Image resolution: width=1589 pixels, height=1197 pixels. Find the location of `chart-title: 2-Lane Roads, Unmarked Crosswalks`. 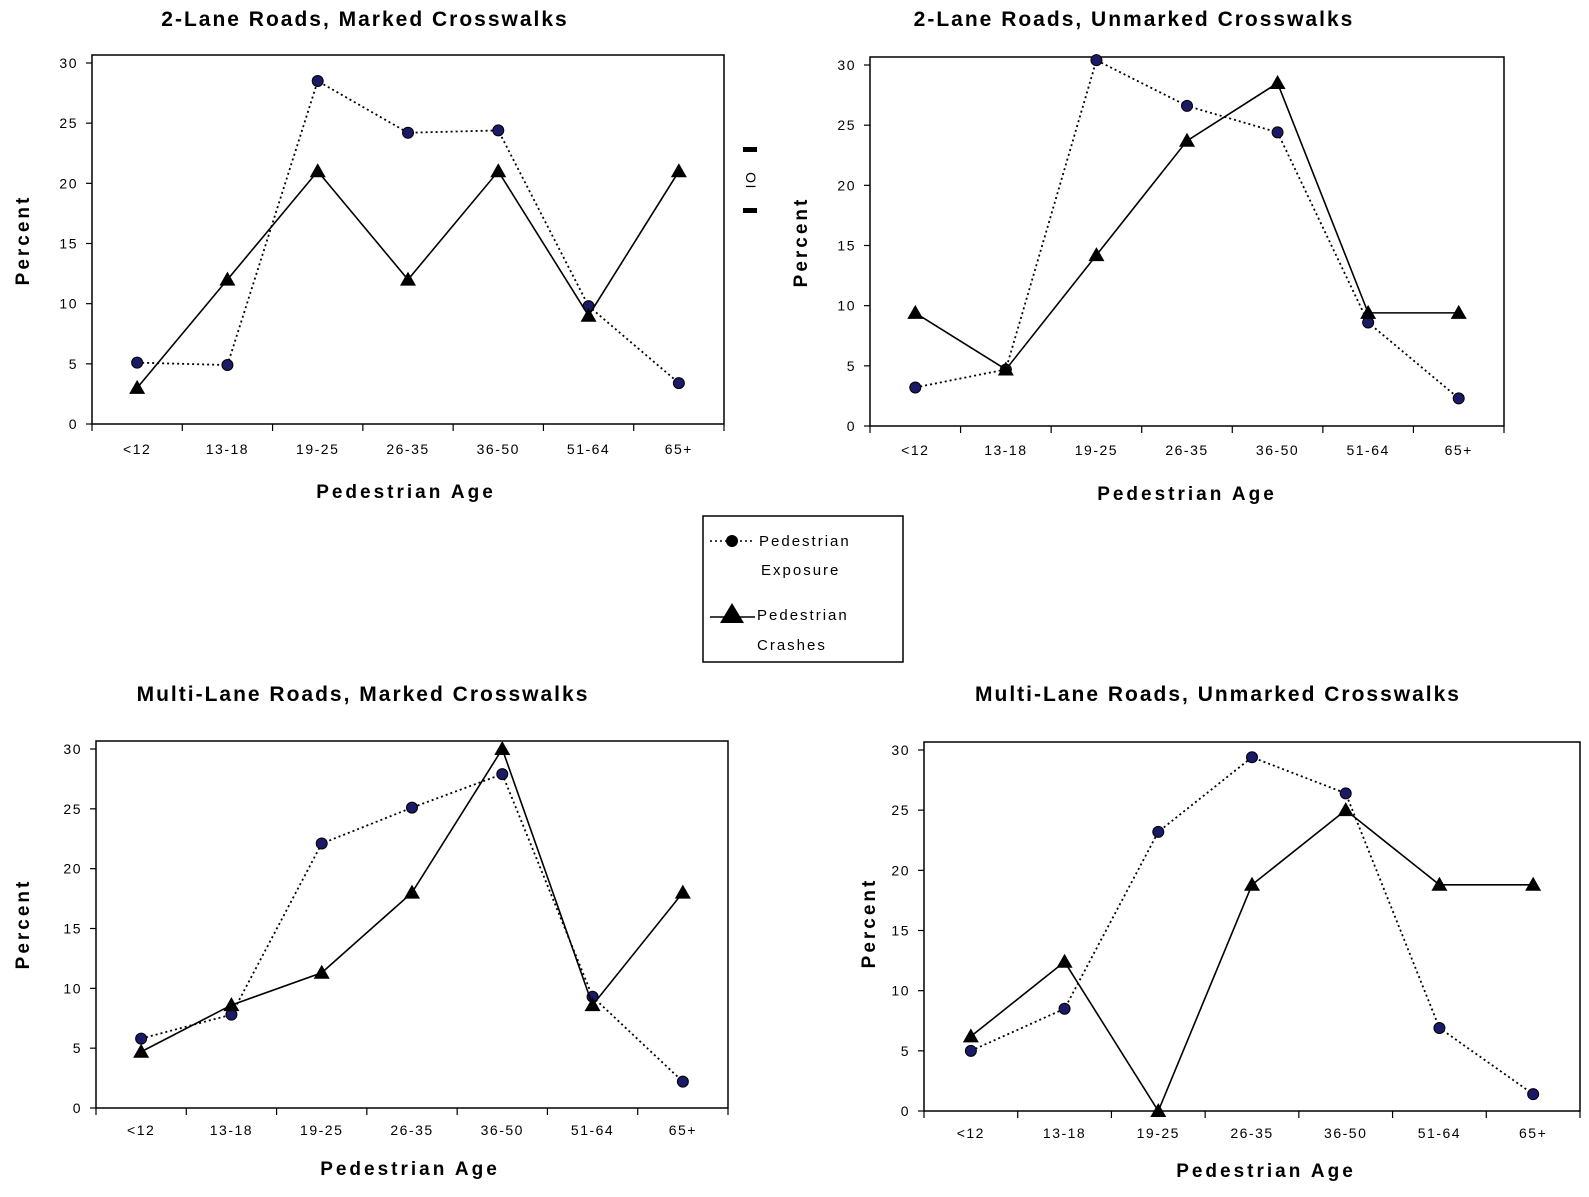

chart-title: 2-Lane Roads, Unmarked Crosswalks is located at coordinates (1134, 19).